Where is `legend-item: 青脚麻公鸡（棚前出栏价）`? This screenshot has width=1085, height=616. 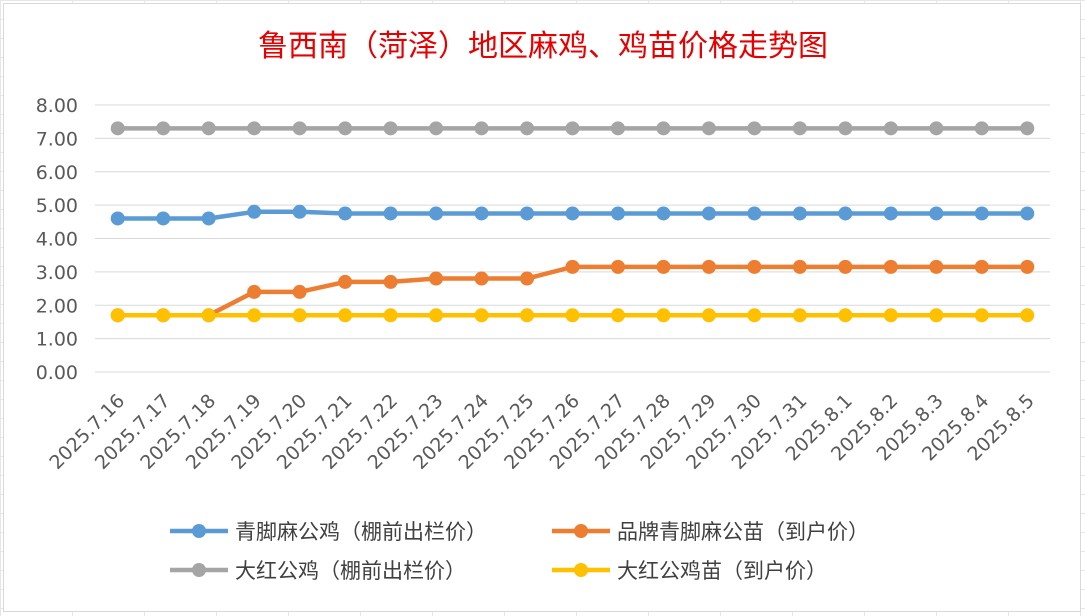 legend-item: 青脚麻公鸡（棚前出栏价） is located at coordinates (328, 532).